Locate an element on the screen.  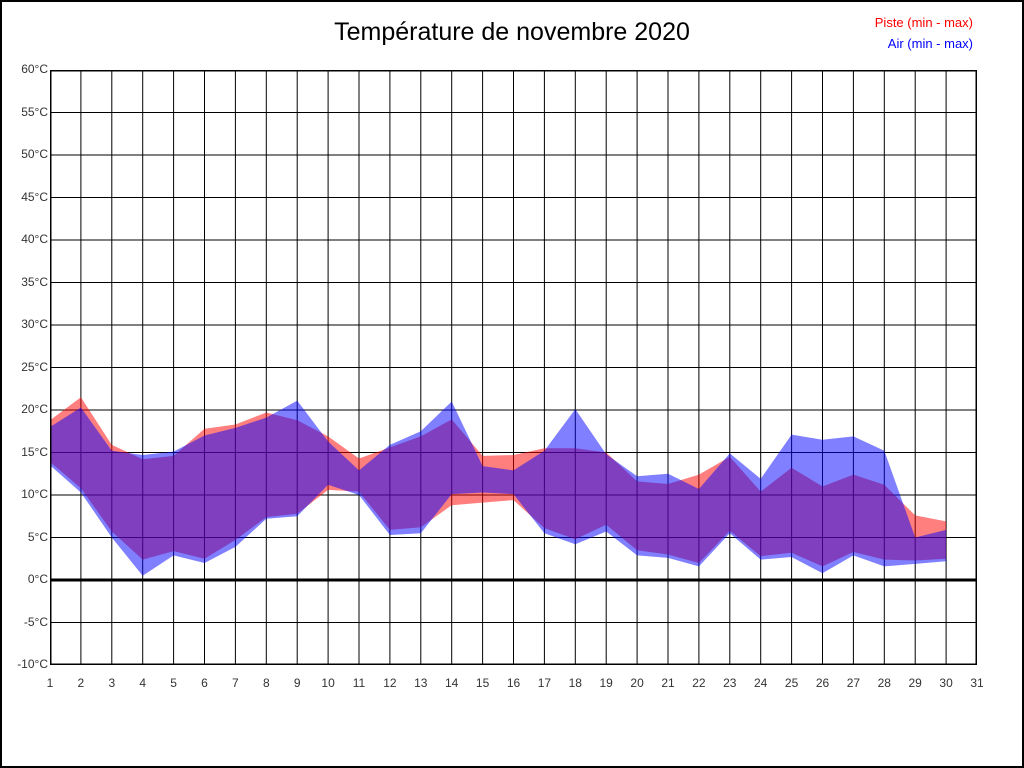
y-tick-label: -10°C is located at coordinates (32, 664).